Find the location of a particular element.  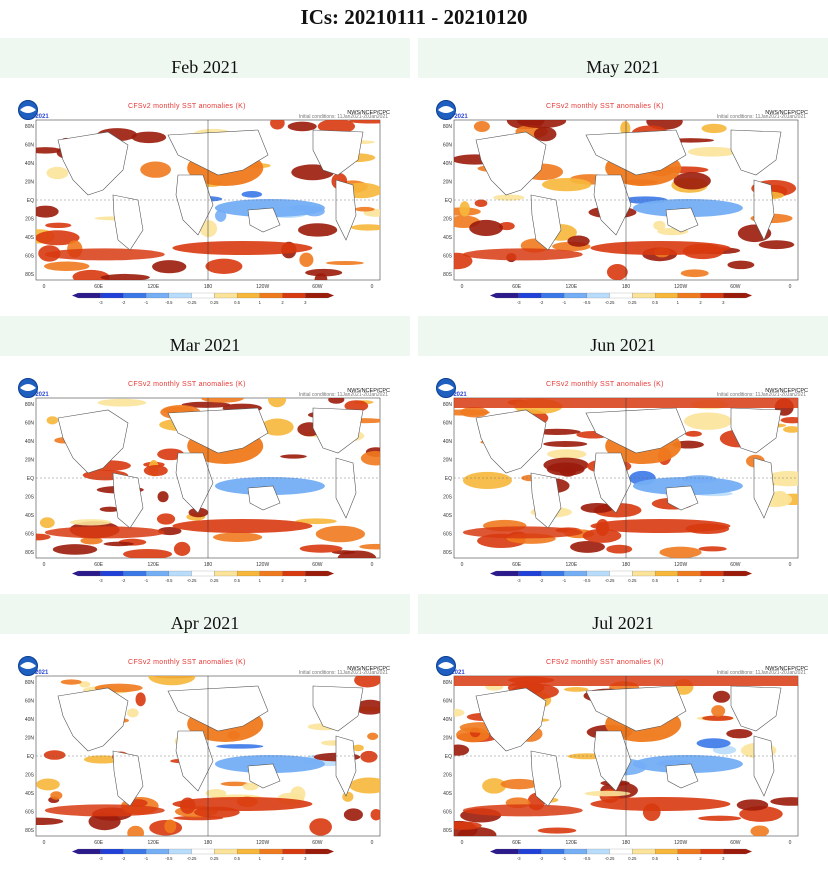

colorbar-tick-label: -2 is located at coordinates (124, 858).